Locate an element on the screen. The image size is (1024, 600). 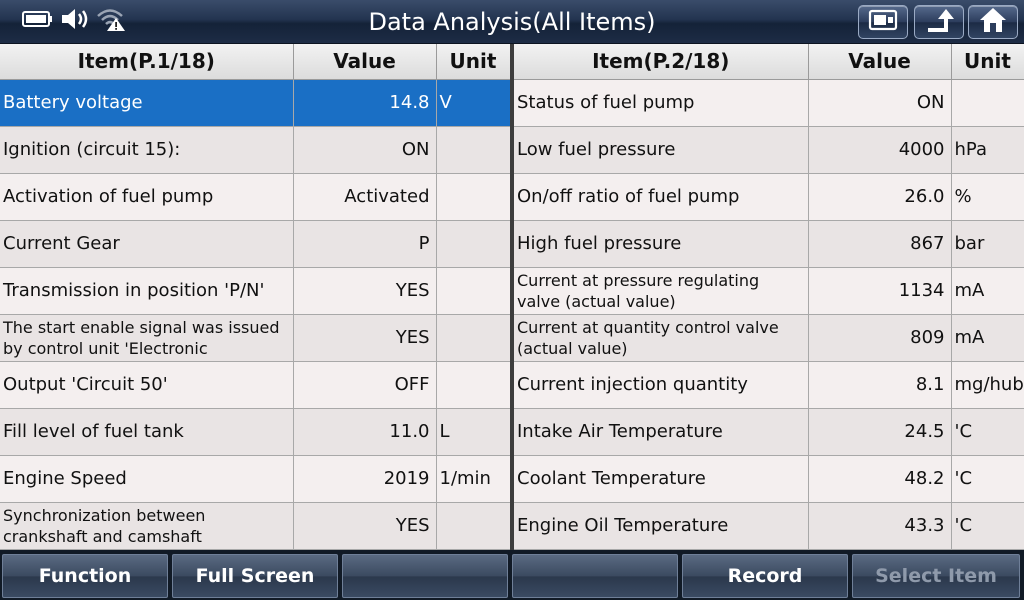
table-row: Transmission in position 'P/N' YES is located at coordinates (255, 291).